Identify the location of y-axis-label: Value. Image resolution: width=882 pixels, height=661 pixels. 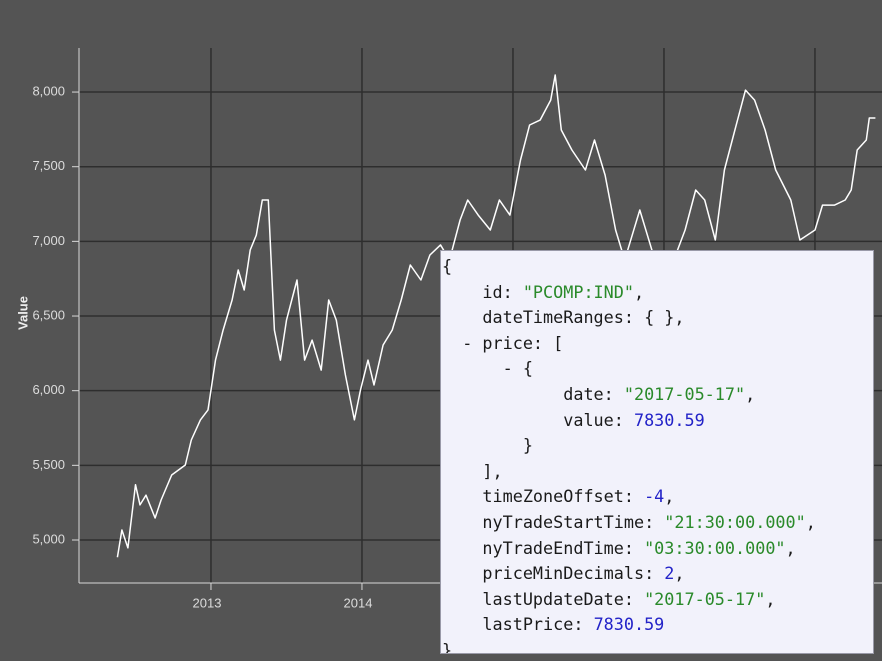
(22, 313).